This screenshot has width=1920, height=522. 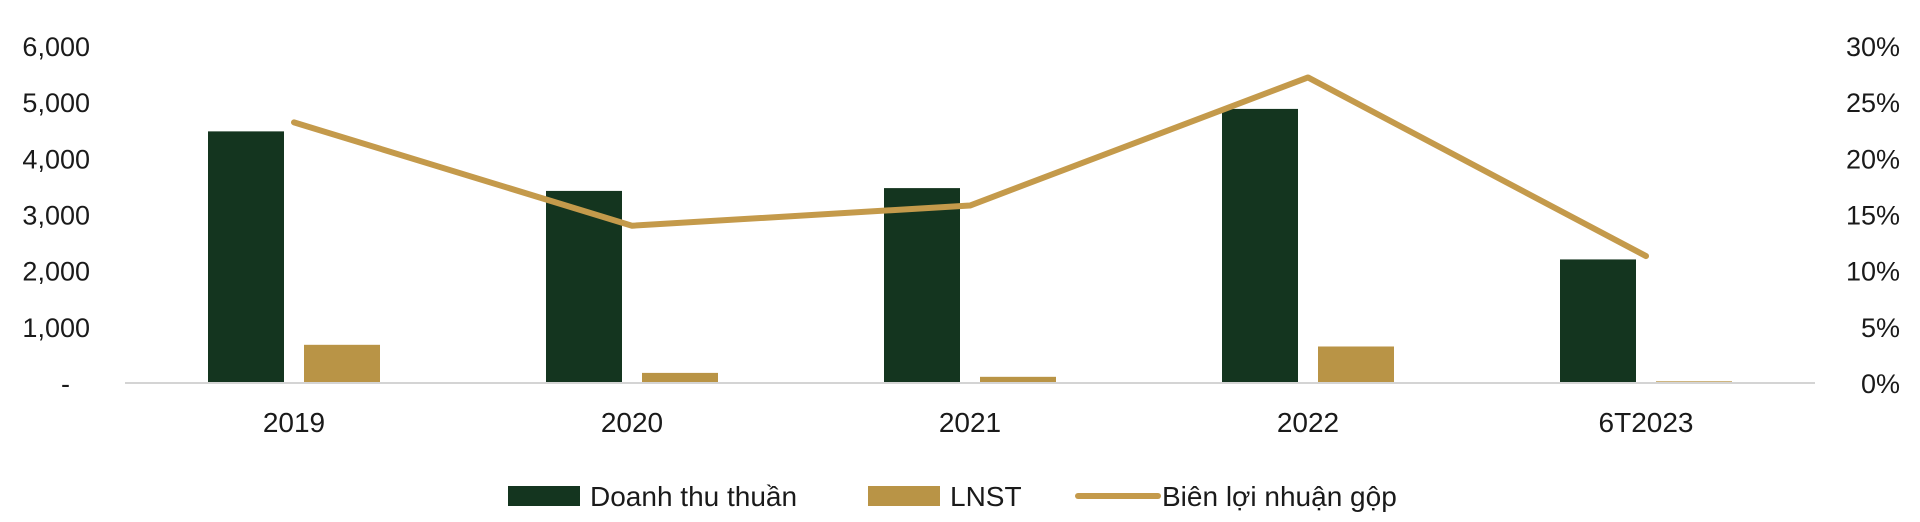 I want to click on right-axis-tick-label: 5%, so click(x=1880, y=328).